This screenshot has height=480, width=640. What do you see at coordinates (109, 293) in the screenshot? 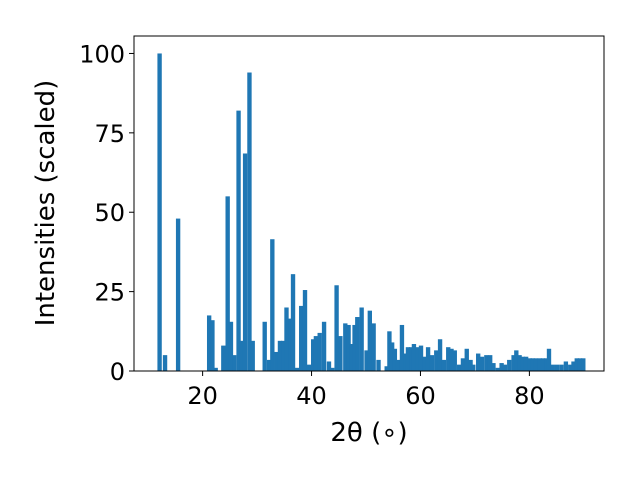
I see `y-tick-label: 25` at bounding box center [109, 293].